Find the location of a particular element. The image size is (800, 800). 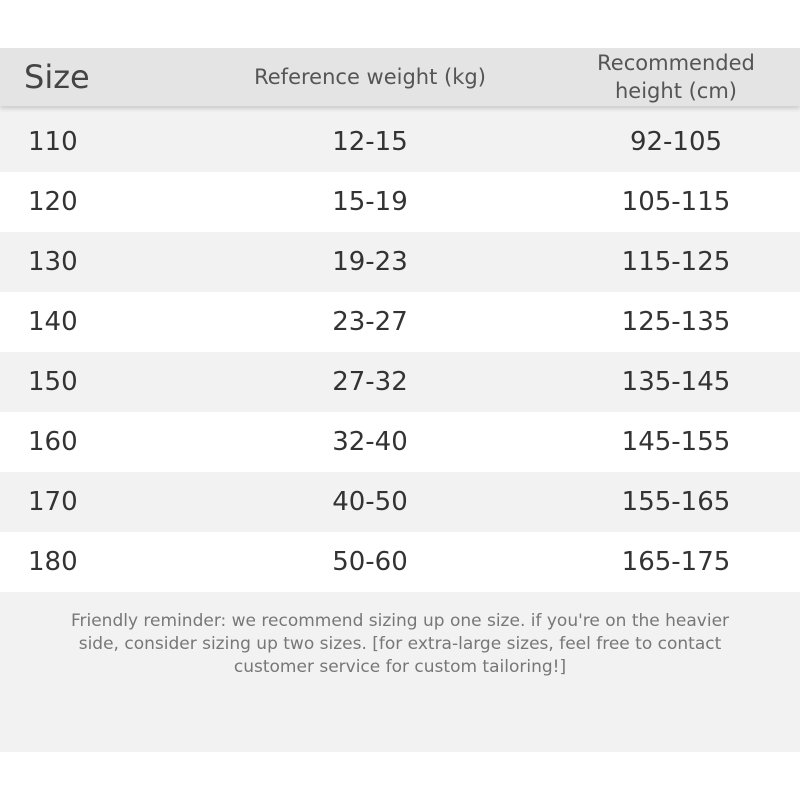

table-cell: 12-15 is located at coordinates (370, 142).